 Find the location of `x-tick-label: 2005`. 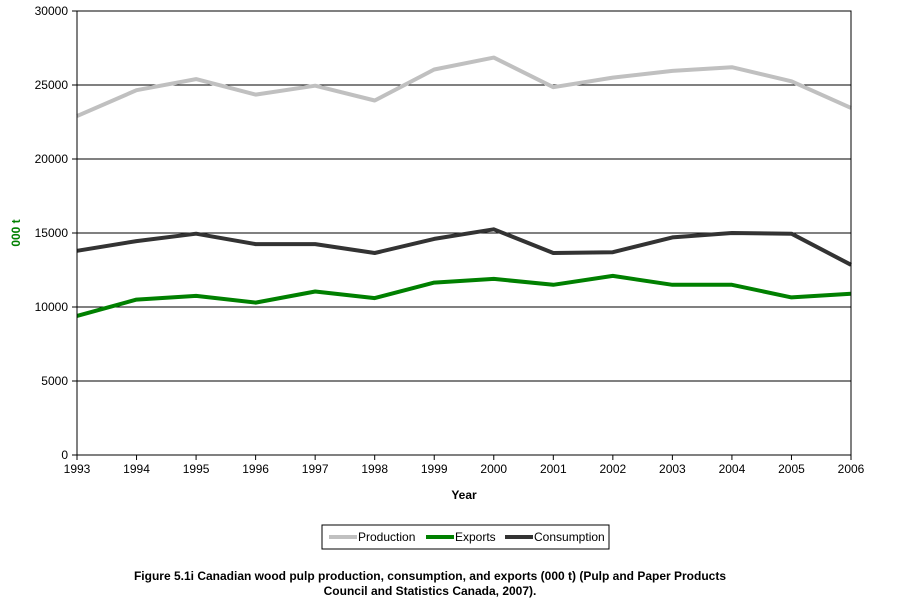

x-tick-label: 2005 is located at coordinates (791, 469).